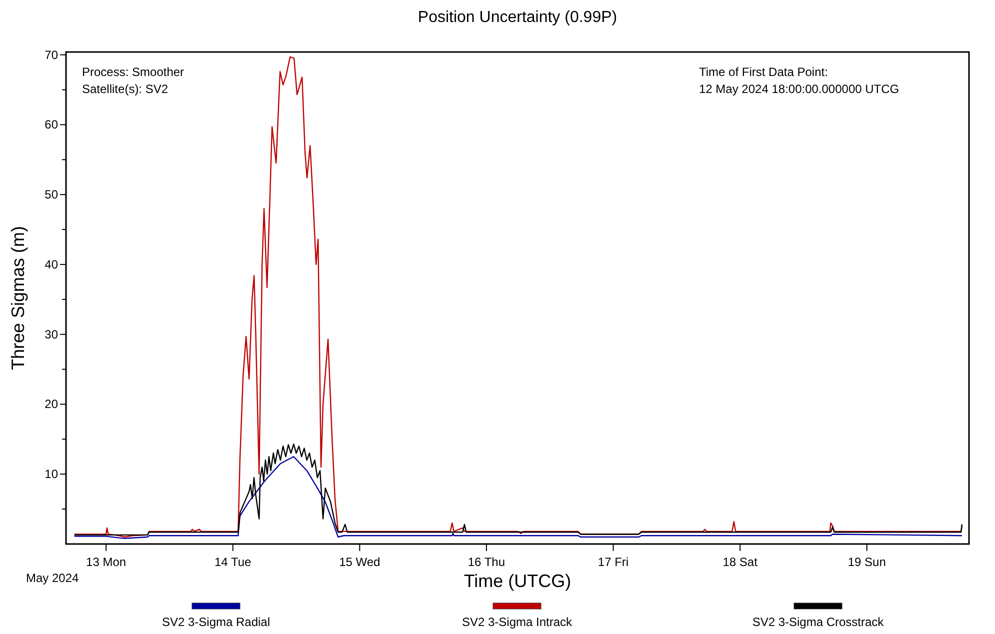  I want to click on x-tick-label: 14 Tue, so click(233, 562).